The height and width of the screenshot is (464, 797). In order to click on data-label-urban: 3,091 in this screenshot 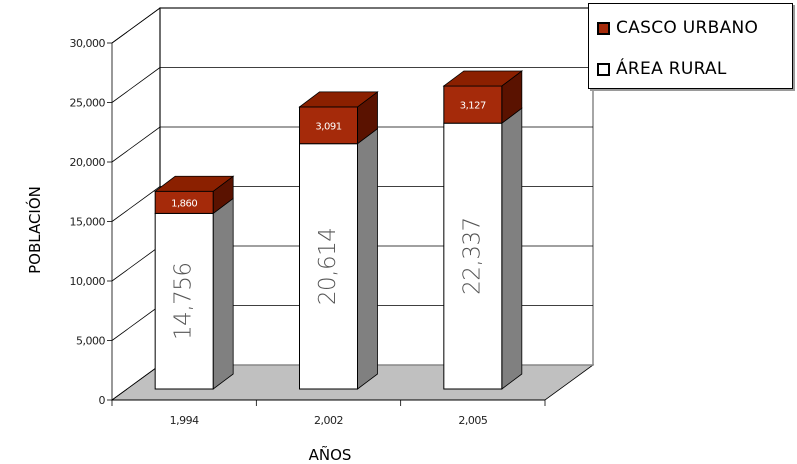, I will do `click(328, 126)`.